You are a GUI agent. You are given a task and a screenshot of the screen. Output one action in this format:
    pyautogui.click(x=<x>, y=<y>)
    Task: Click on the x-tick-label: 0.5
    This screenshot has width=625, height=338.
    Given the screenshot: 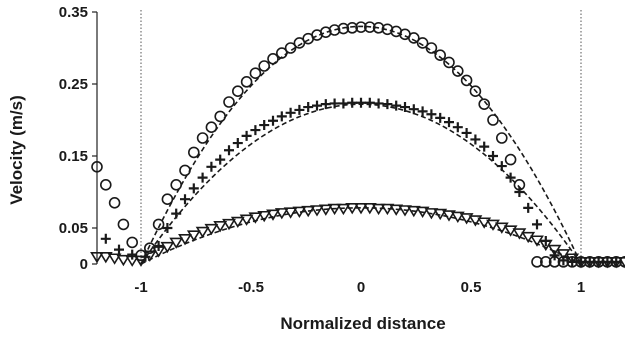 What is the action you would take?
    pyautogui.click(x=471, y=287)
    